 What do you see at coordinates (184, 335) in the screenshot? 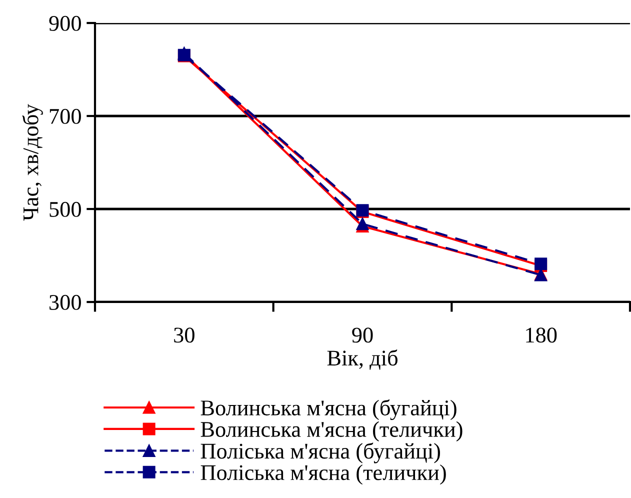
I see `x-tick-label: 30` at bounding box center [184, 335].